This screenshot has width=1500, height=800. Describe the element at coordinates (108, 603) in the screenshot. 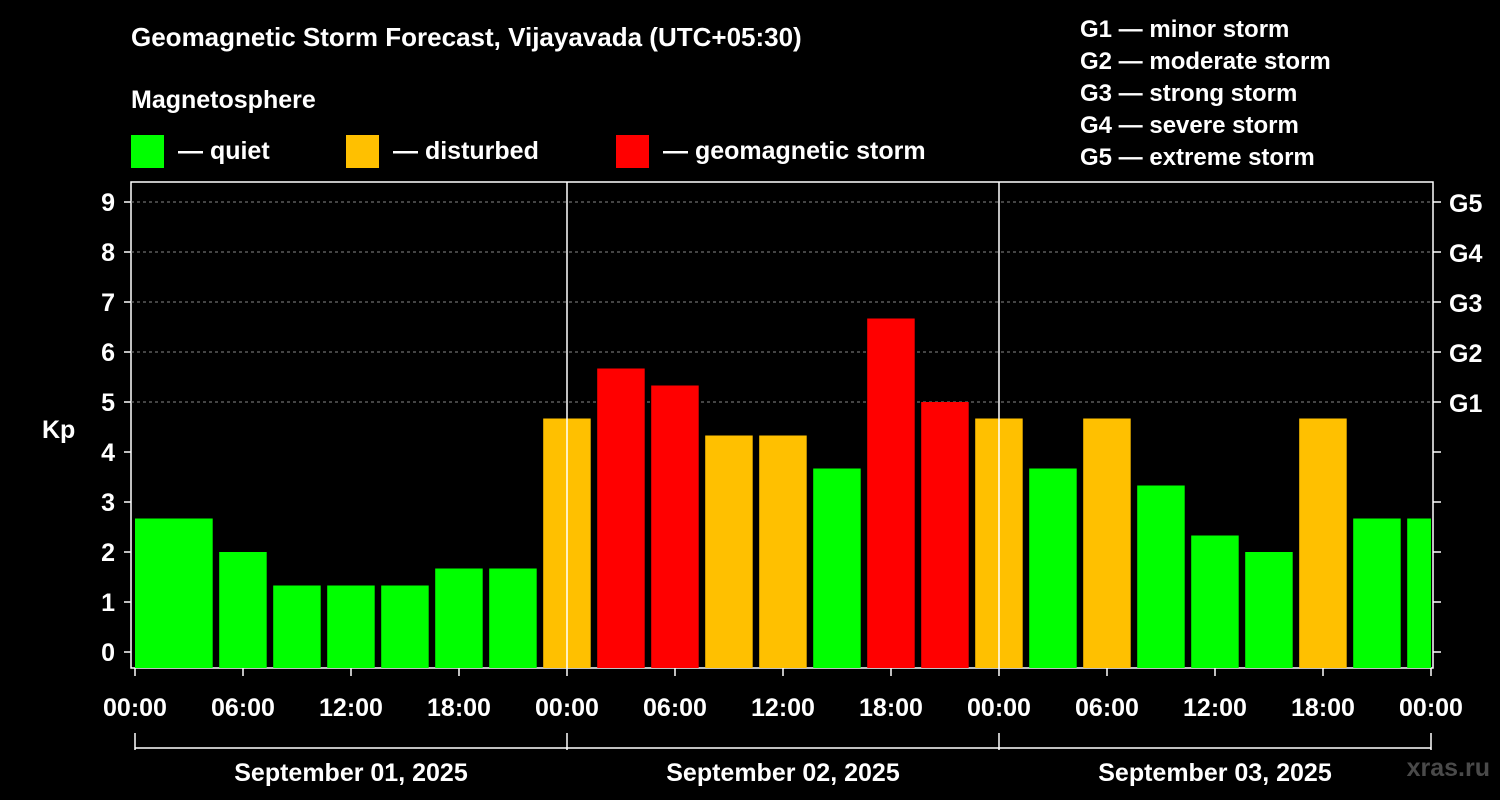

I see `y-tick-label: 1` at that location.